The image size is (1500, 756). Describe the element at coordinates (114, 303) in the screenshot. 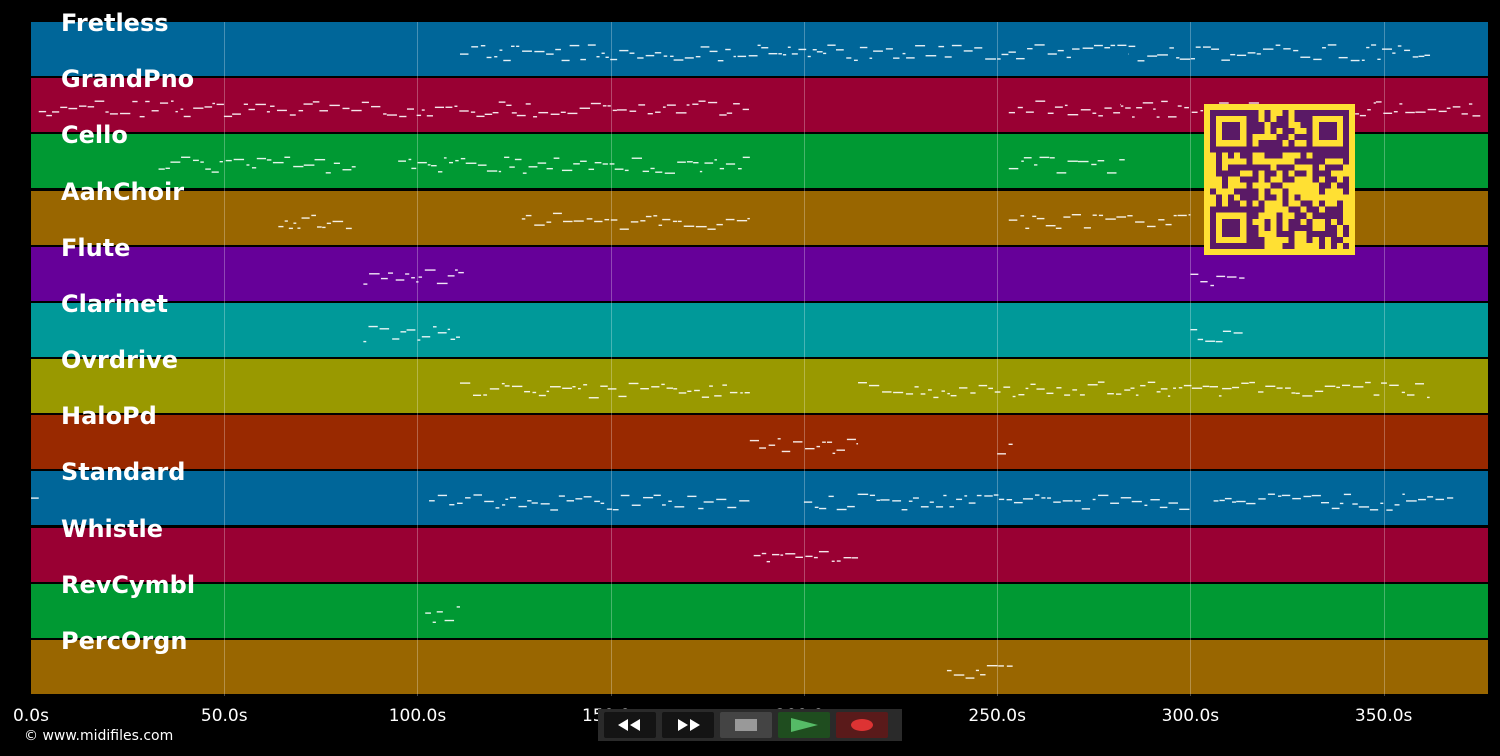

I see `track-label: Clarinet` at that location.